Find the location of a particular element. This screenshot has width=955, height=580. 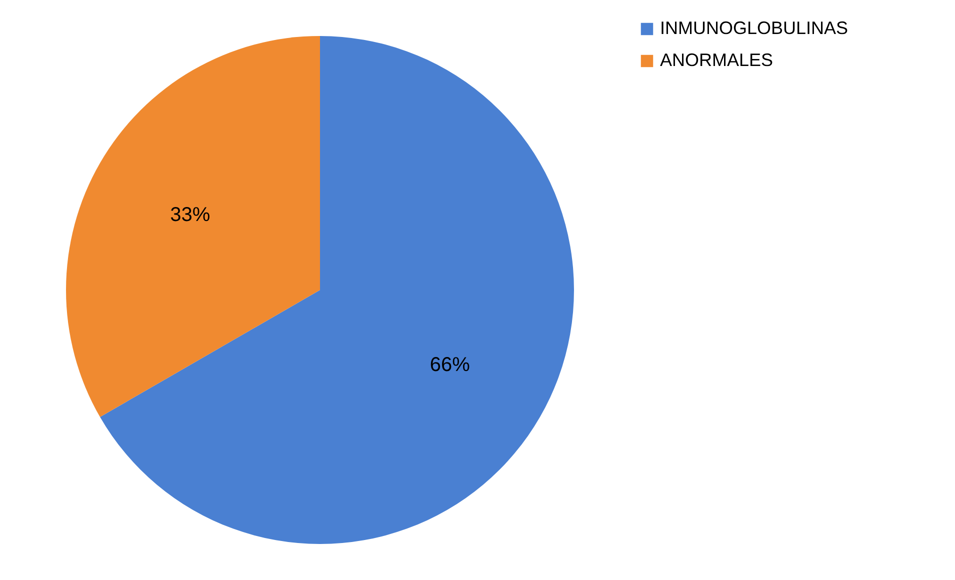

legend-label: ANORMALES is located at coordinates (717, 60).